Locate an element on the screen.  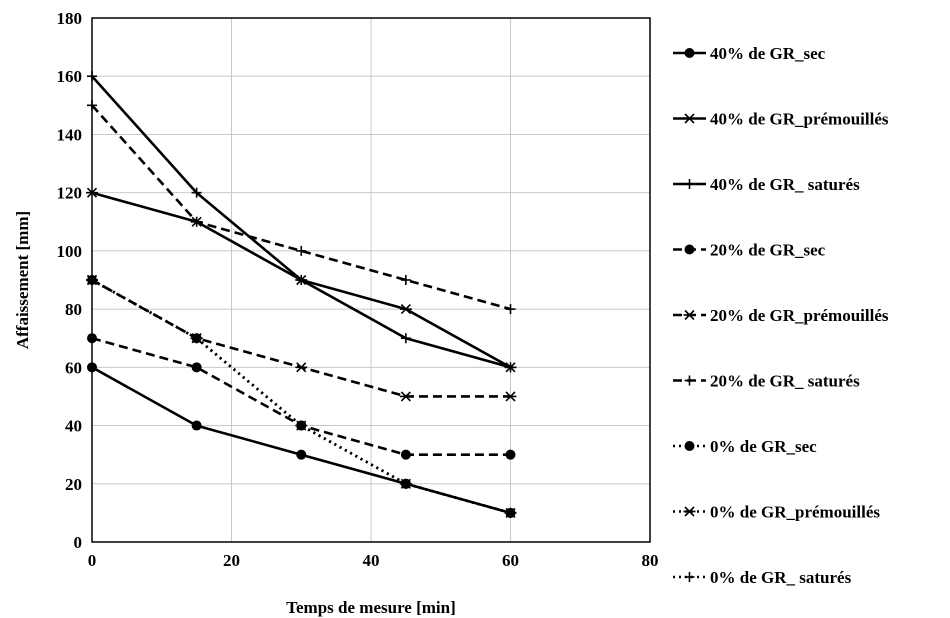
legend-item: 40% de GR_prémouillés is located at coordinates (781, 119).